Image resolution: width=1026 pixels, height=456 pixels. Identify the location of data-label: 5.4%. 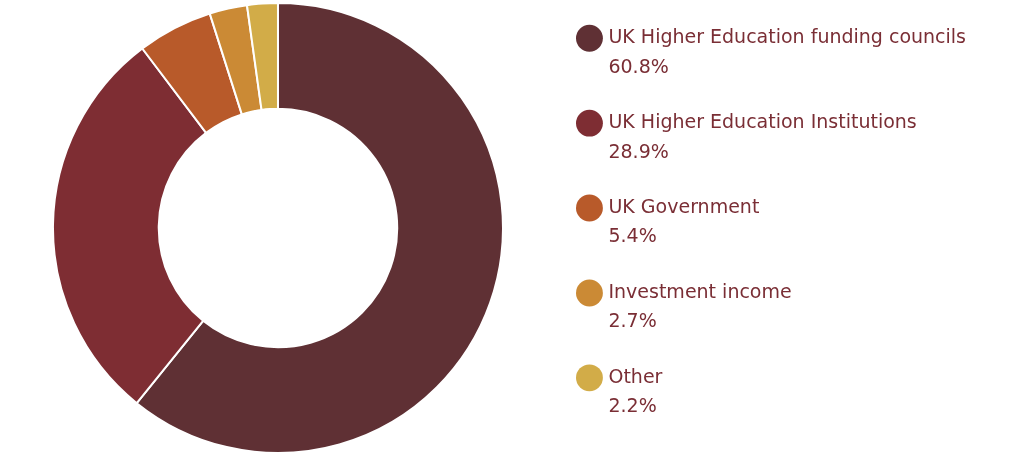
(632, 235).